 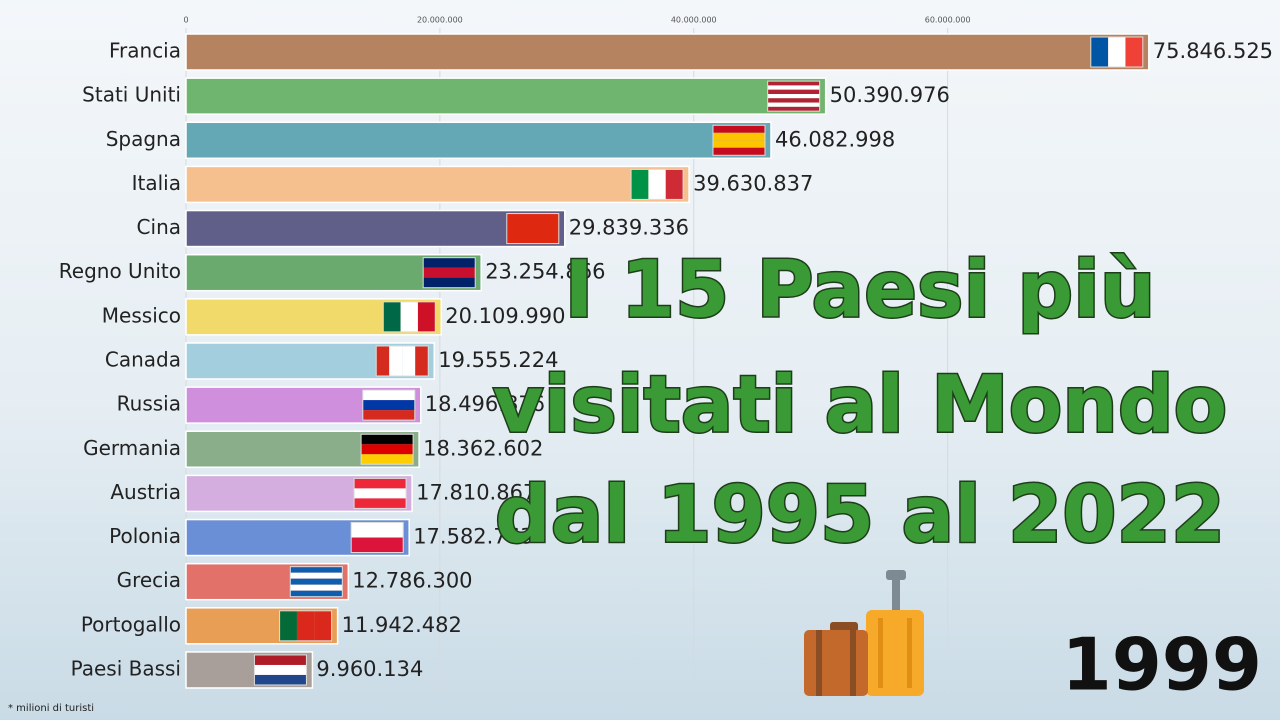 I want to click on y-tick-label: Cina, so click(x=159, y=227).